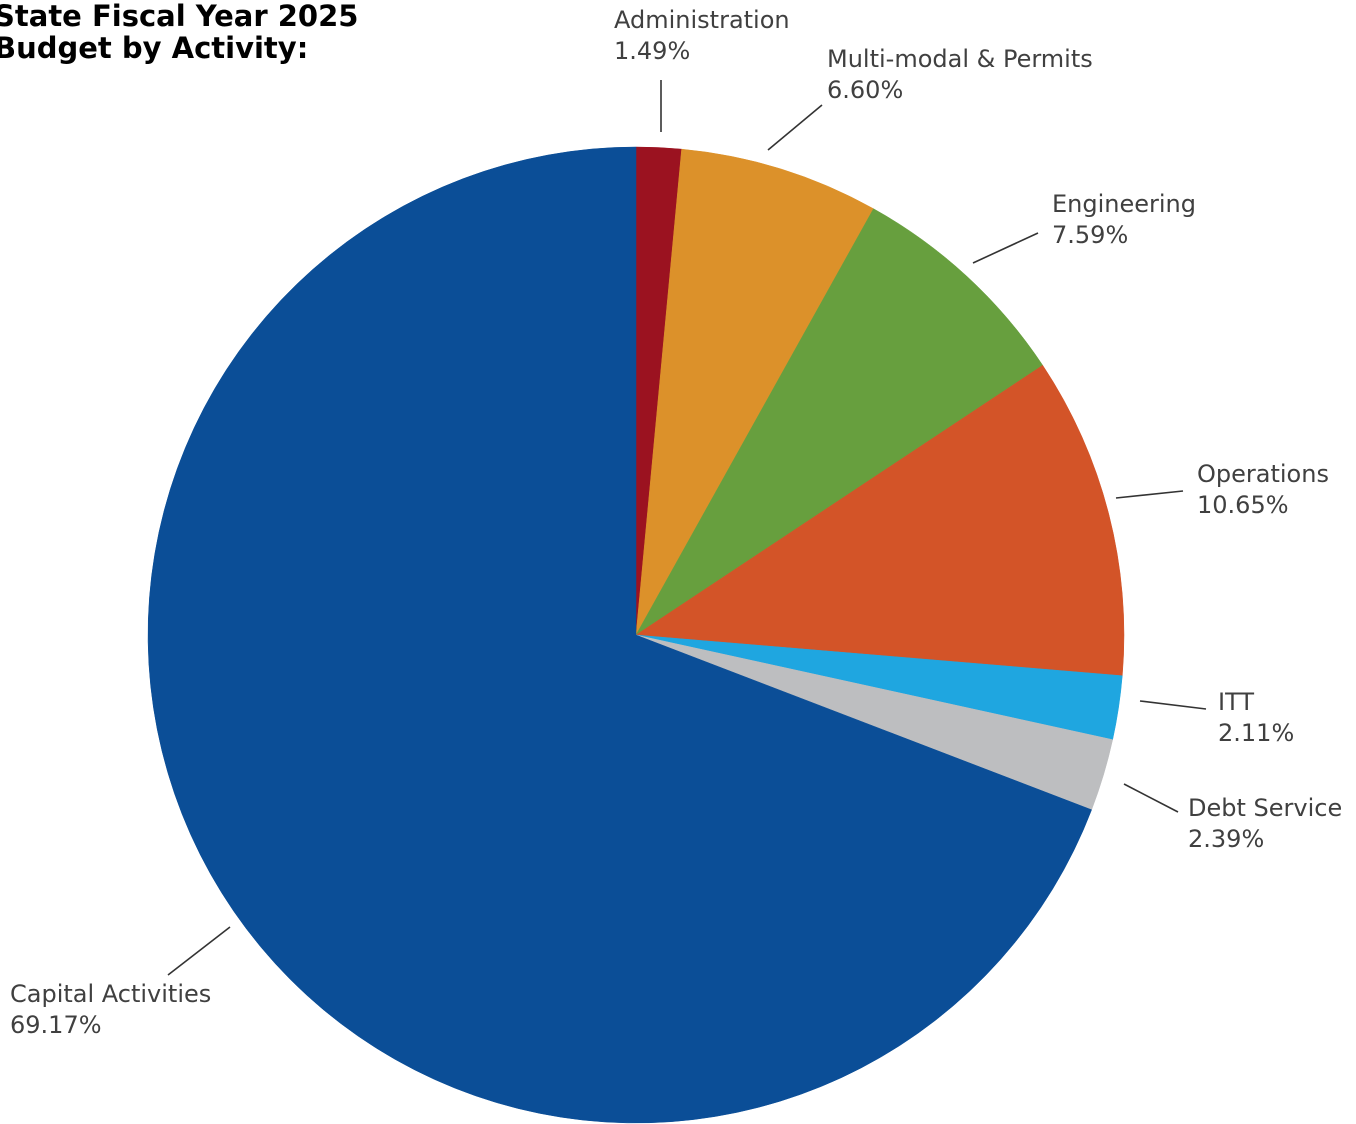 The height and width of the screenshot is (1124, 1356). I want to click on chart-title-line-1: State Fiscal Year 2025, so click(179, 16).